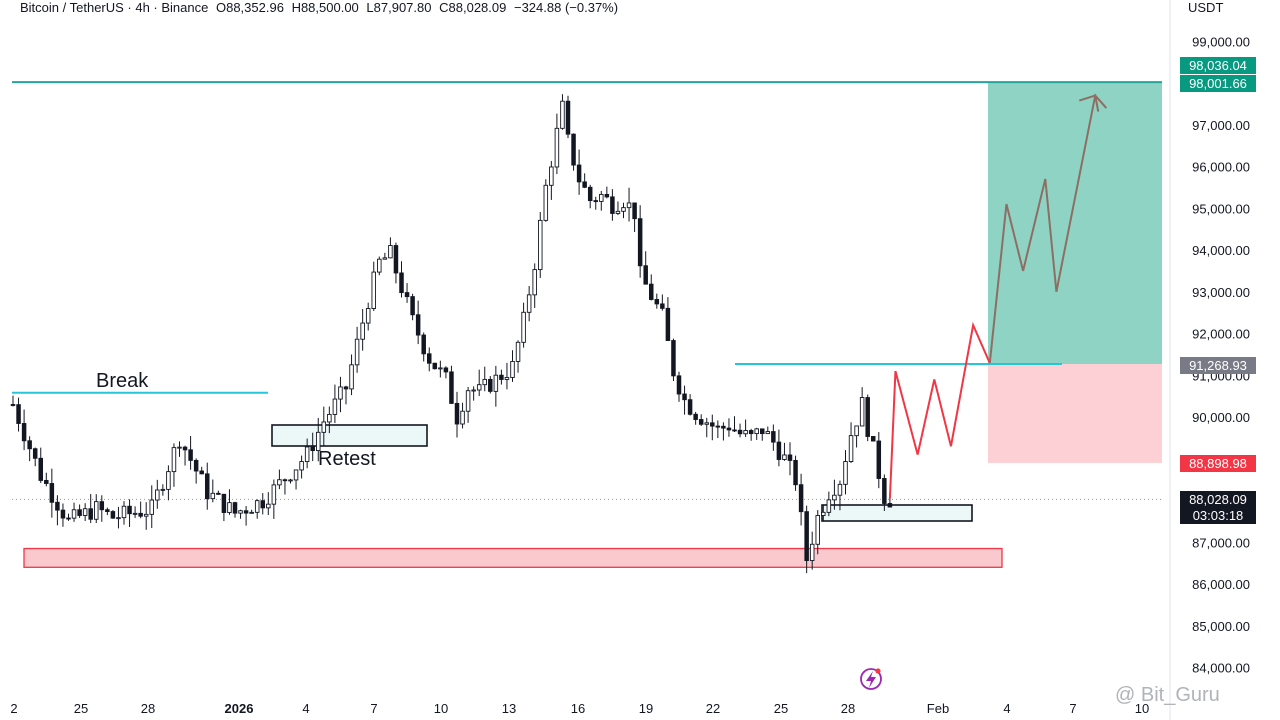  What do you see at coordinates (249, 7) in the screenshot?
I see `ohlc-open: O88,352.96` at bounding box center [249, 7].